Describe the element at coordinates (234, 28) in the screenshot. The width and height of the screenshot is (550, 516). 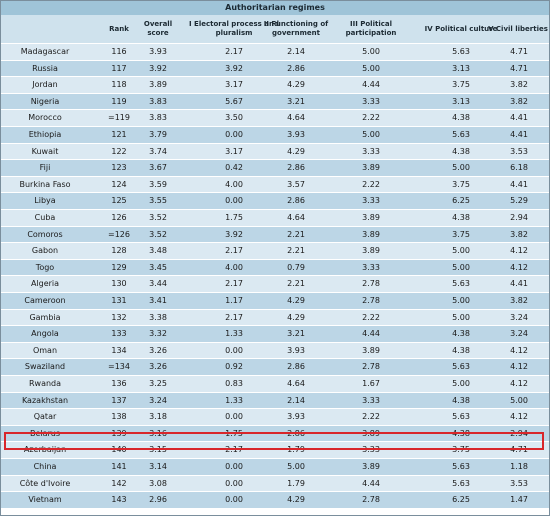
I see `header-electoral-process: I Electoral process and pluralism` at that location.